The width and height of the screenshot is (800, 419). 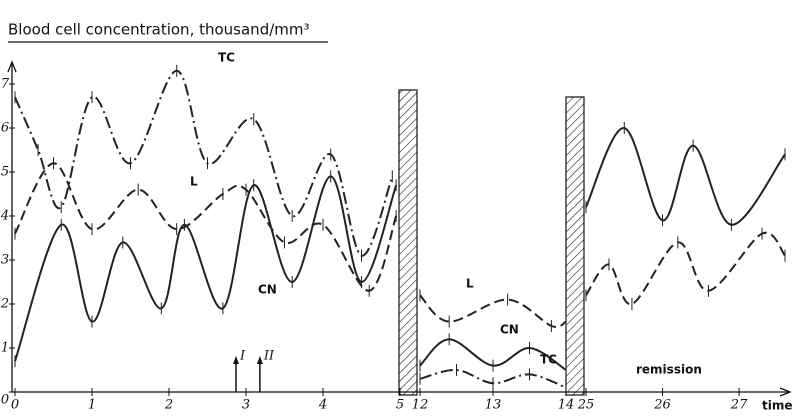 I want to click on x-tick-label: 2, so click(x=168, y=405).